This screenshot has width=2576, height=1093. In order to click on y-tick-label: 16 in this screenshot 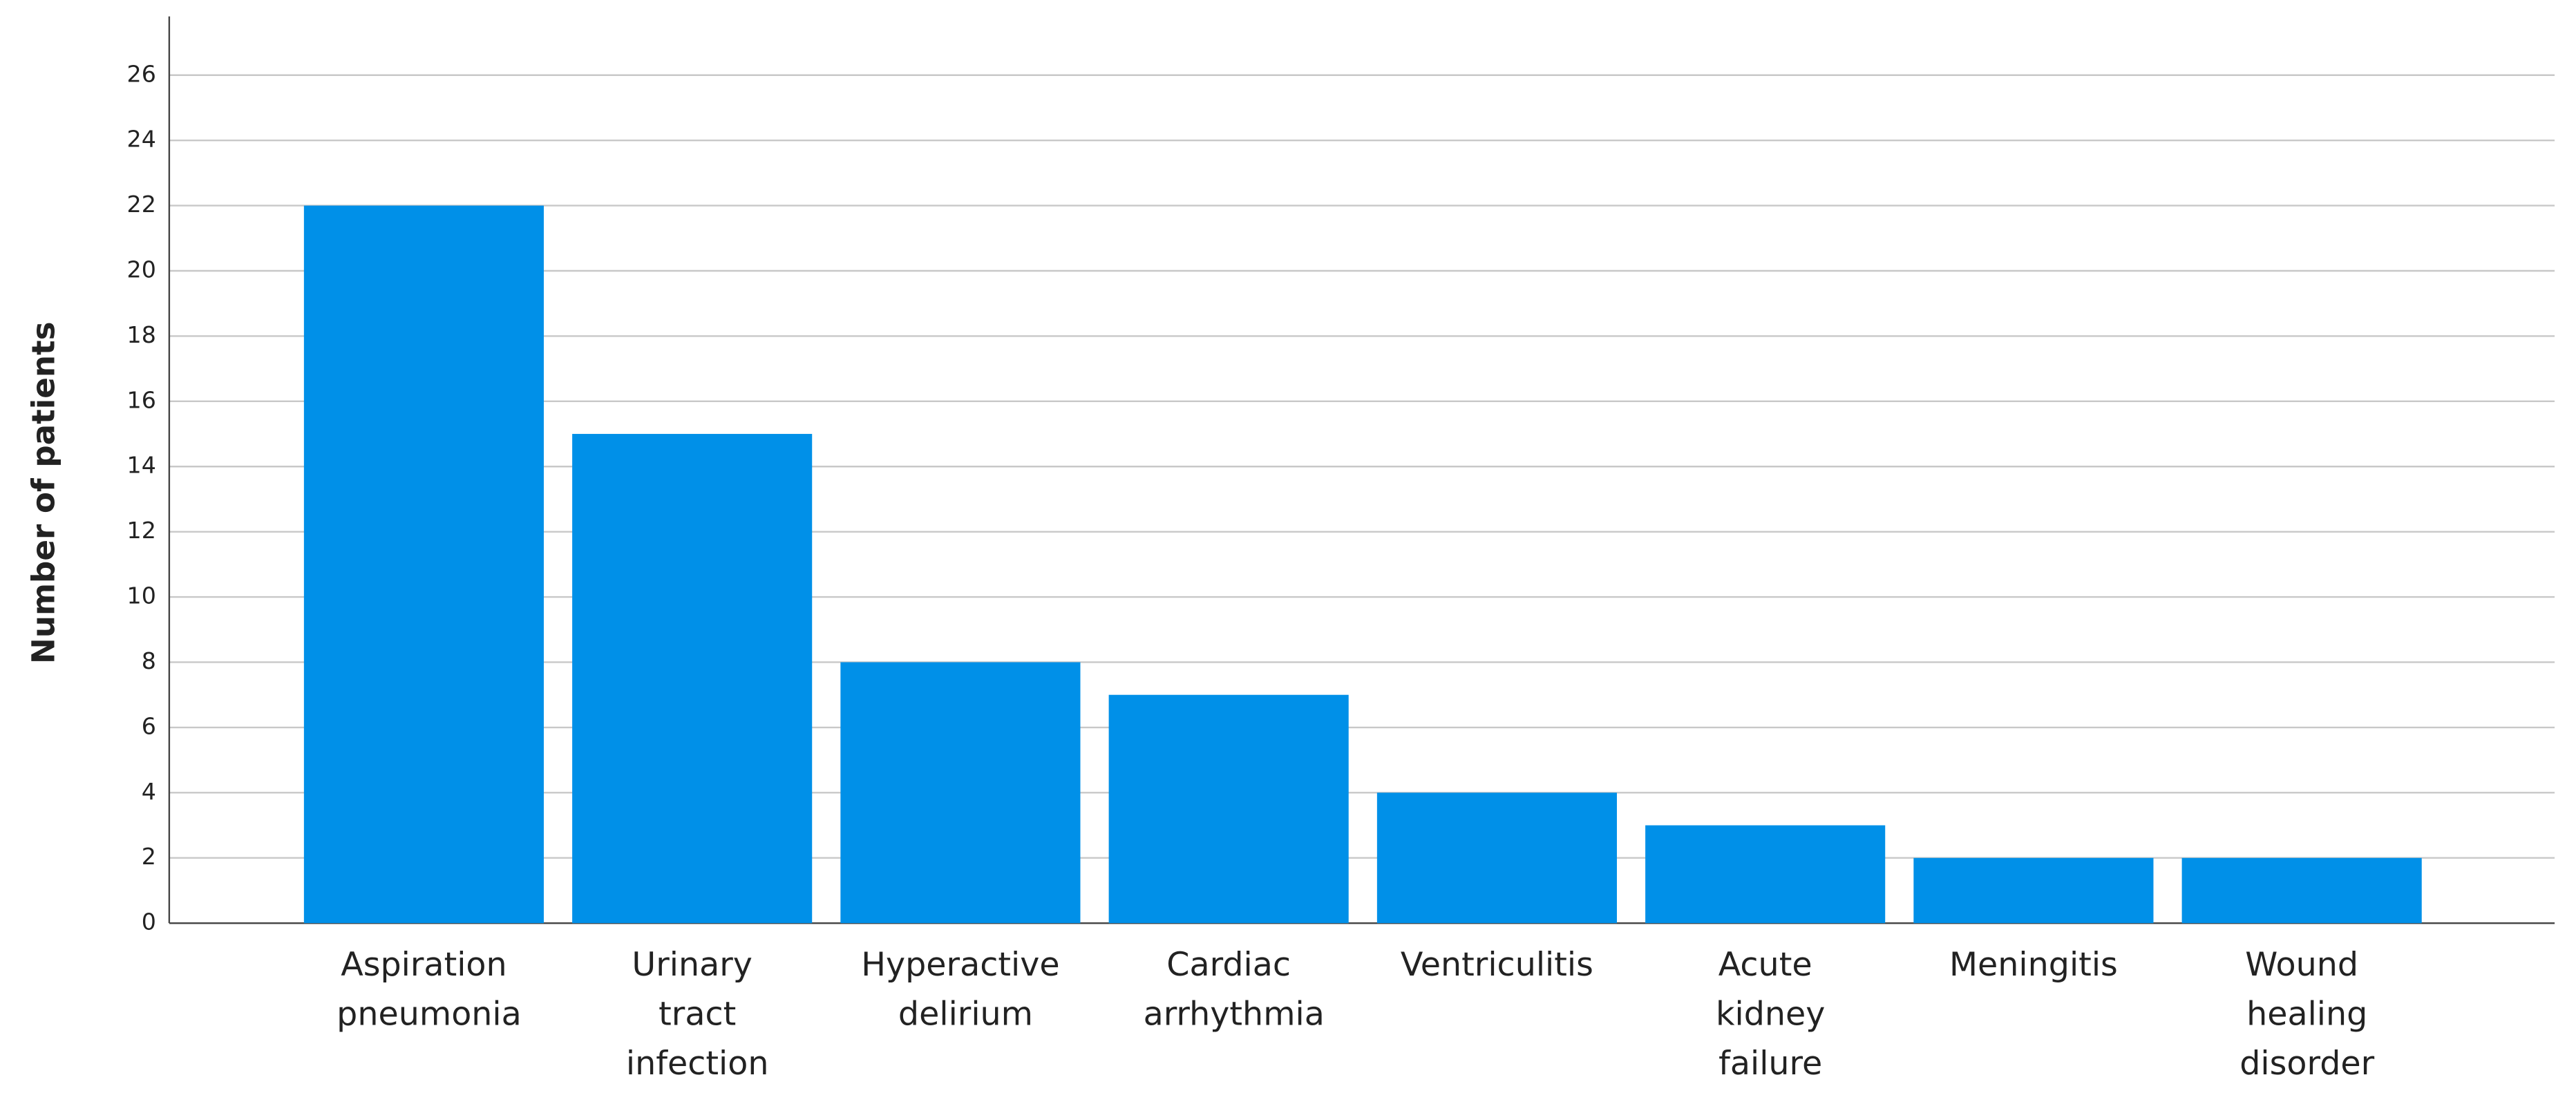, I will do `click(141, 400)`.